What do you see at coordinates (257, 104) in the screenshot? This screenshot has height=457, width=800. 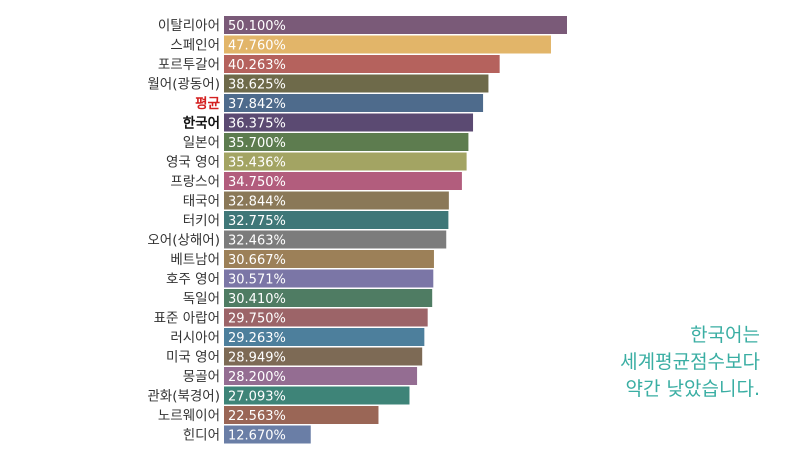 I see `value-label-5: 37.842%` at bounding box center [257, 104].